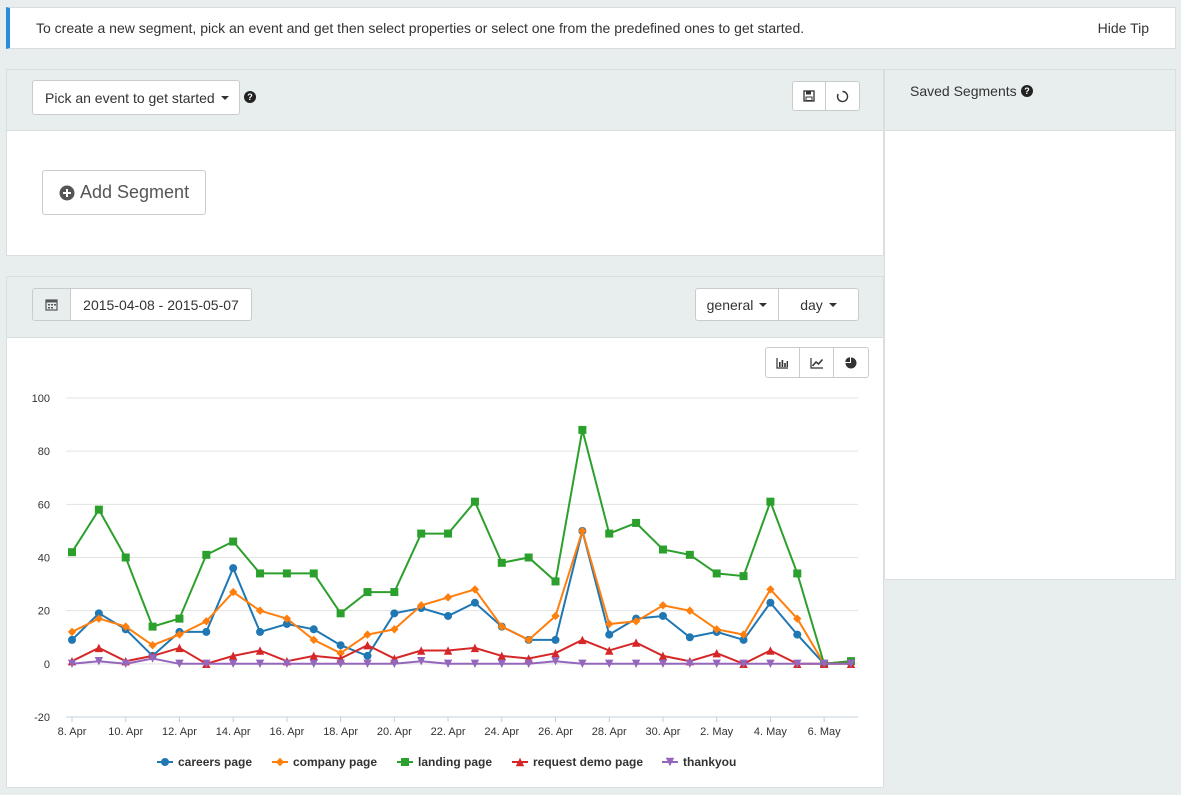 This screenshot has height=795, width=1181. I want to click on line-chart-icon, so click(816, 363).